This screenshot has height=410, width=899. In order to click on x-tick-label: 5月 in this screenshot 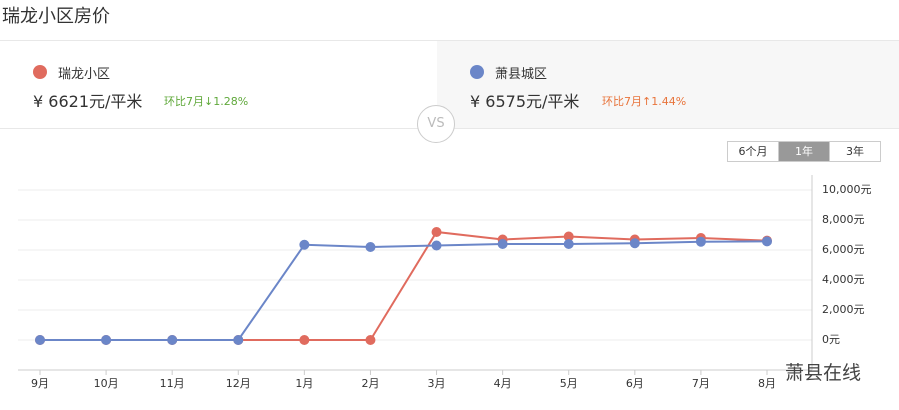, I will do `click(569, 383)`.